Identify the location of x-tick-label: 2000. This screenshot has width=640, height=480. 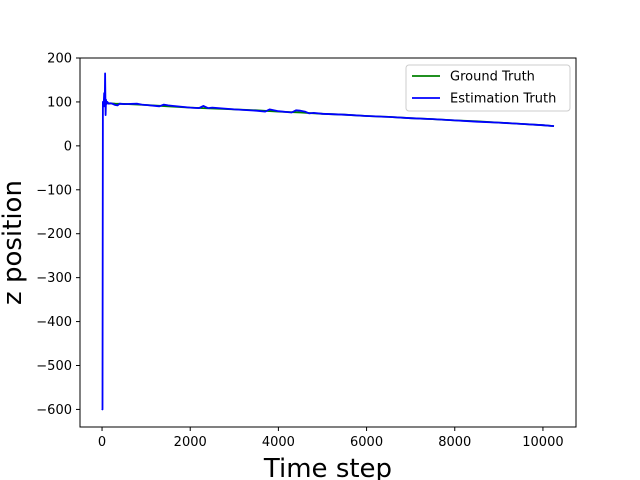
(190, 442).